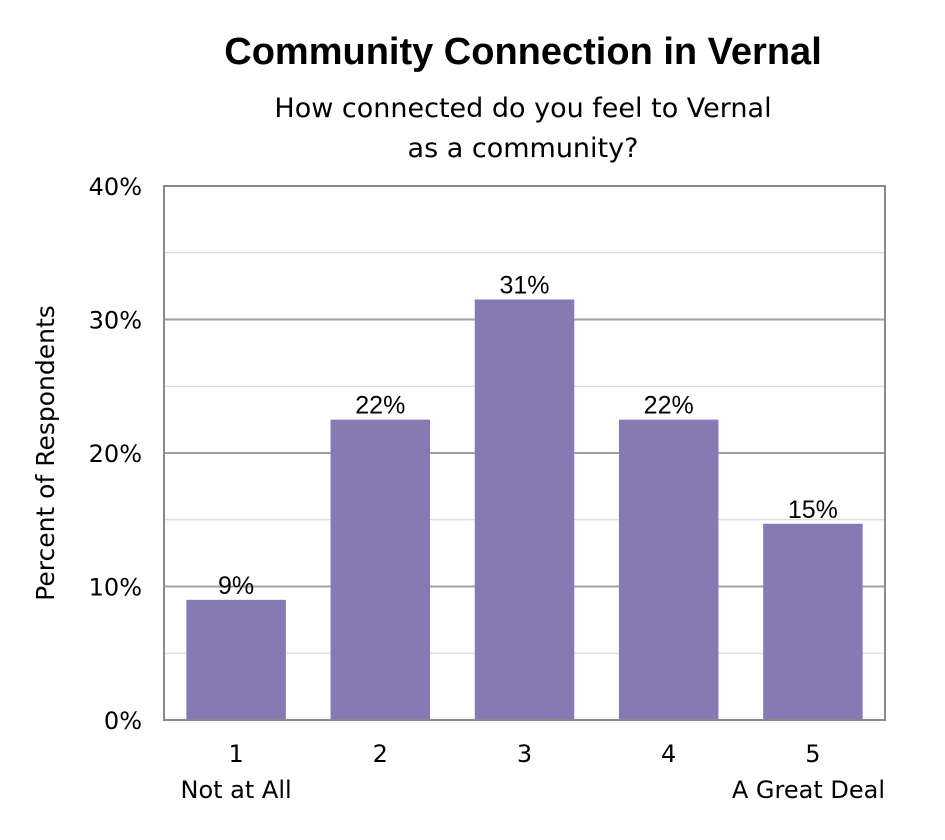 This screenshot has height=840, width=945. I want to click on x-tick-labels: 1 Not at All 2 3 4 5 A Great Deal, so click(533, 772).